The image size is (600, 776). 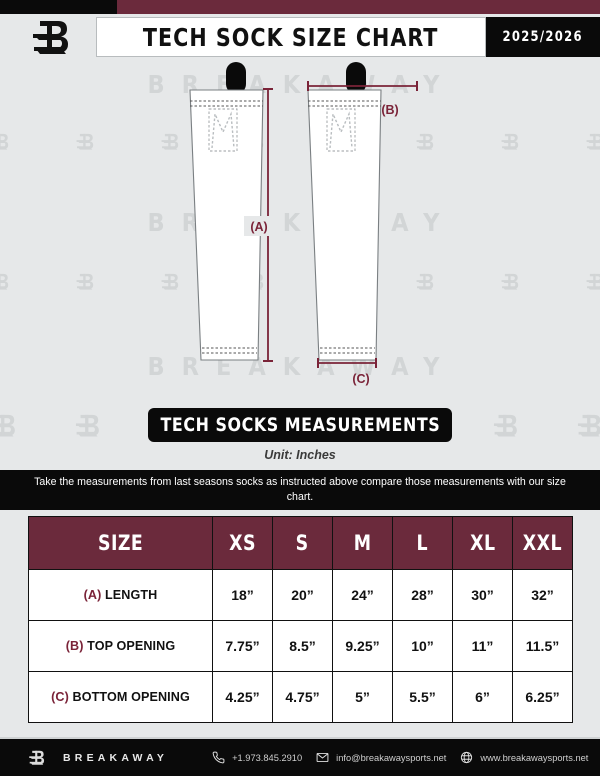 What do you see at coordinates (231, 212) in the screenshot?
I see `sock-front-view: (A)` at bounding box center [231, 212].